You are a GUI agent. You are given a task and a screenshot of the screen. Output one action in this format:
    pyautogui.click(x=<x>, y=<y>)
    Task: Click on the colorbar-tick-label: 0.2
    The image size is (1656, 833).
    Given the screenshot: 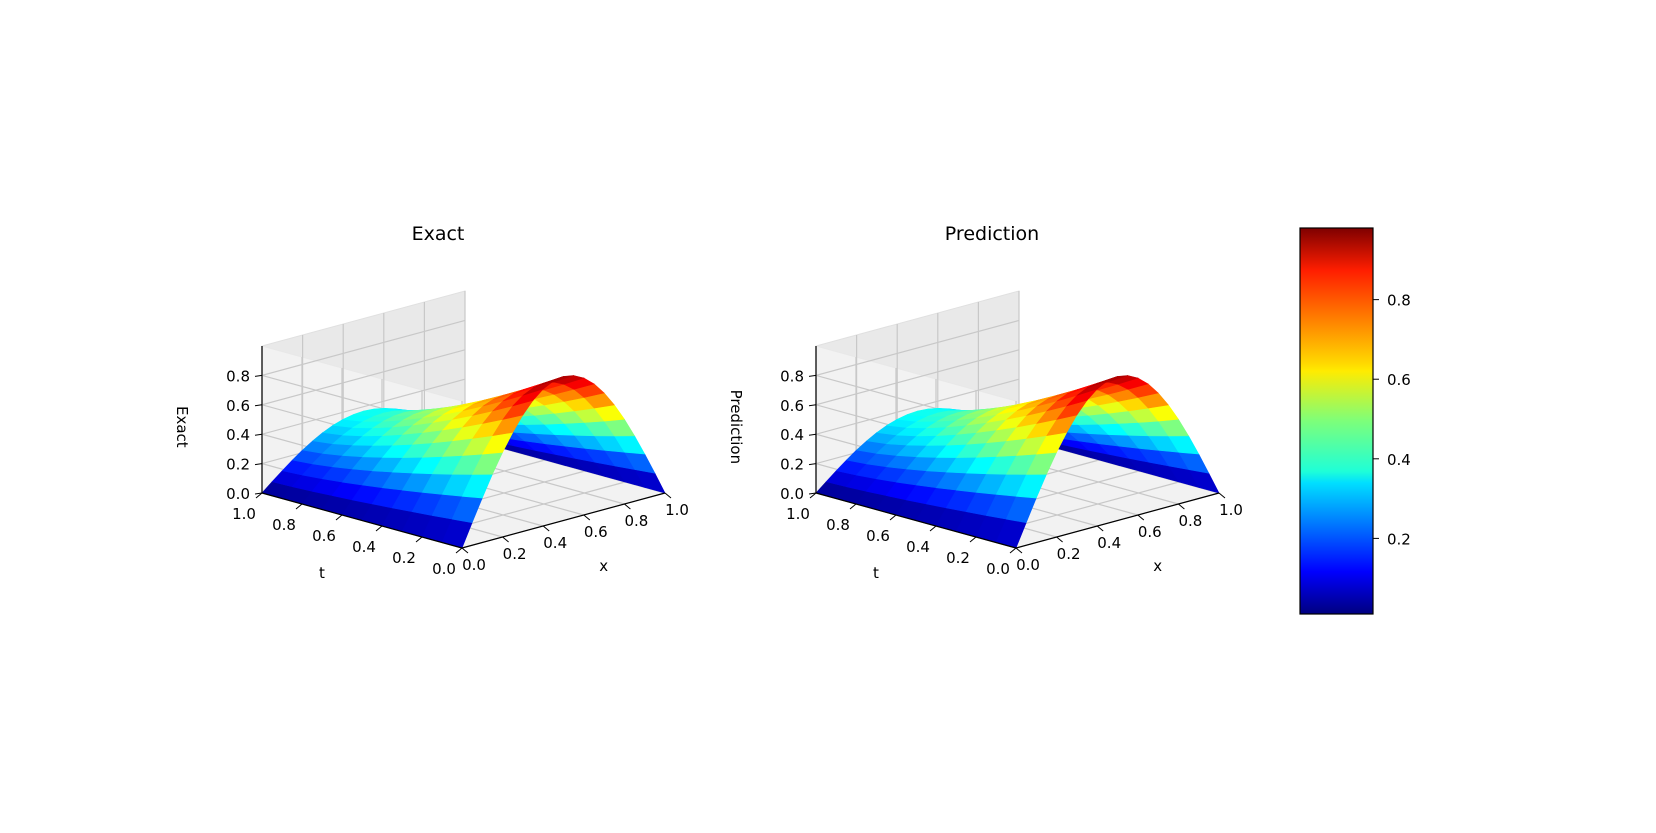 What is the action you would take?
    pyautogui.click(x=1399, y=539)
    